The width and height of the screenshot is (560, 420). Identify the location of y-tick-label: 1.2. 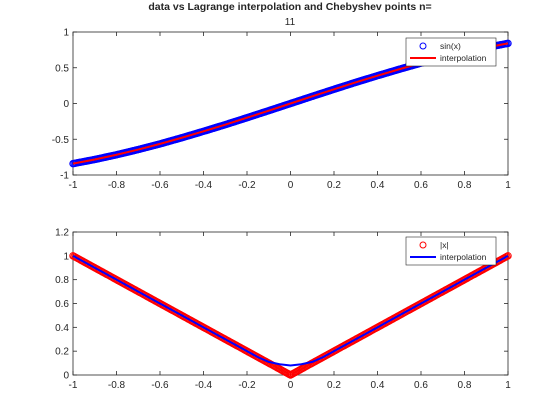
(62, 233).